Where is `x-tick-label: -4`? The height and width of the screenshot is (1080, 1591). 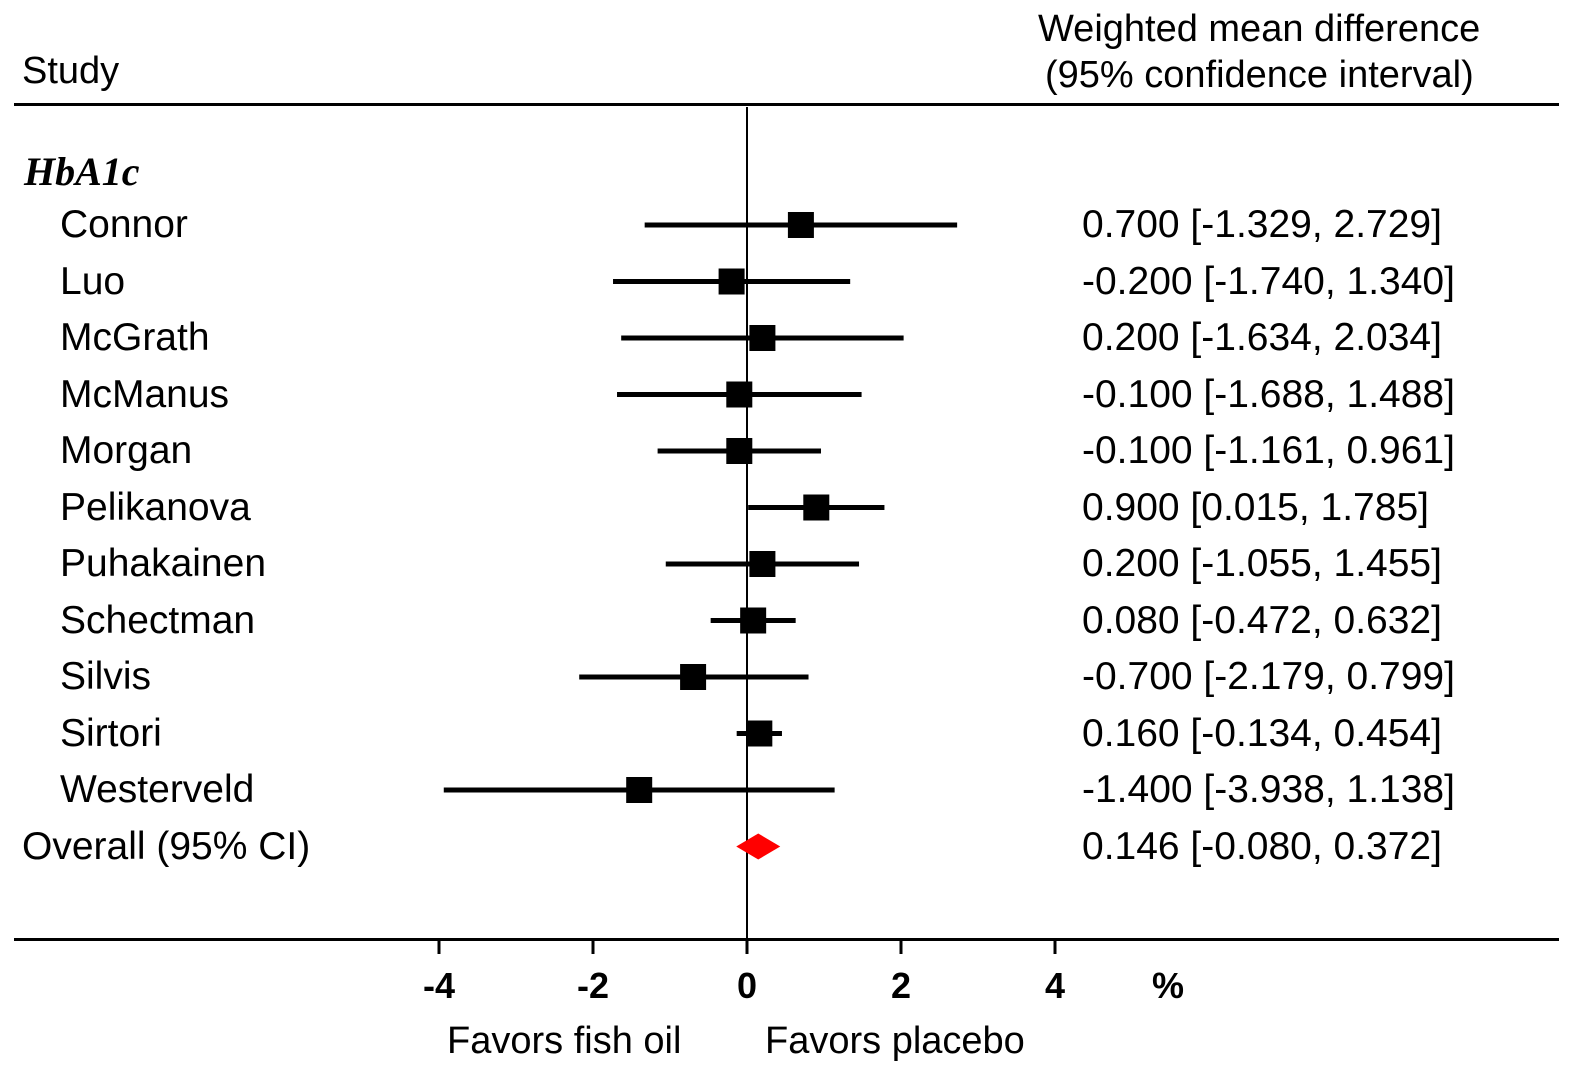 x-tick-label: -4 is located at coordinates (439, 986).